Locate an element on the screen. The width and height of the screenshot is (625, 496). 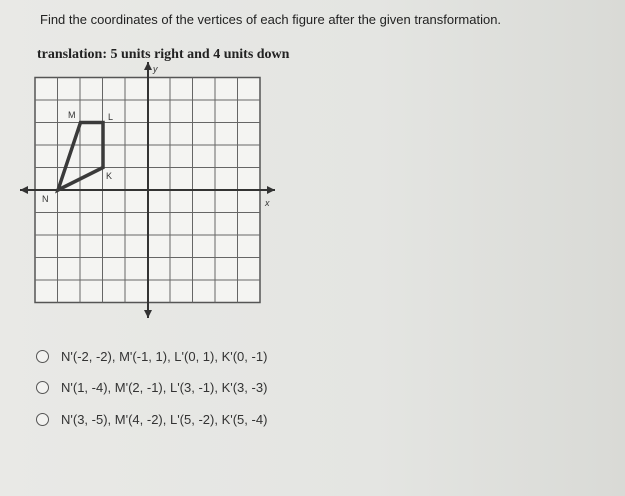
vertex-label: K is located at coordinates (109, 176).